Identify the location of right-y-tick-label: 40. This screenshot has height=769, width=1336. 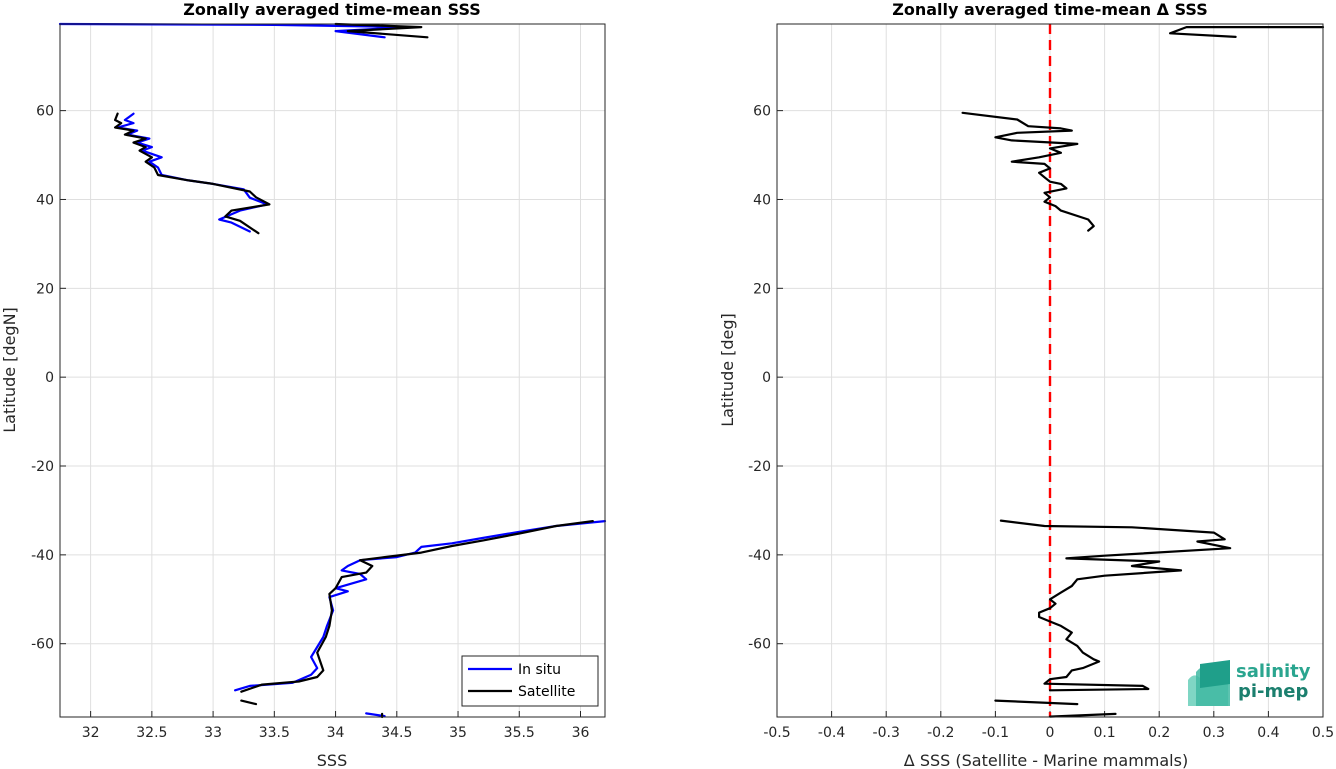
(762, 200).